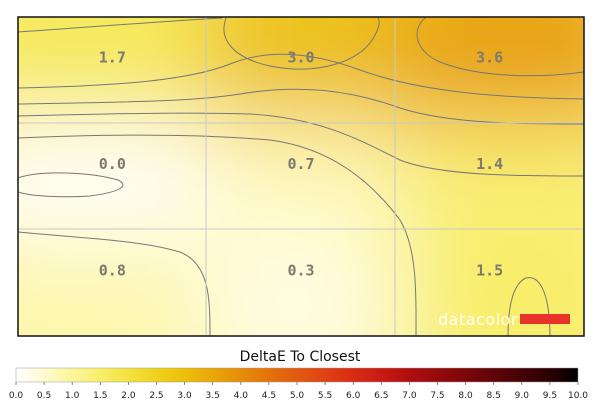 This screenshot has width=600, height=408. I want to click on legend-tick-label: 3.5, so click(213, 396).